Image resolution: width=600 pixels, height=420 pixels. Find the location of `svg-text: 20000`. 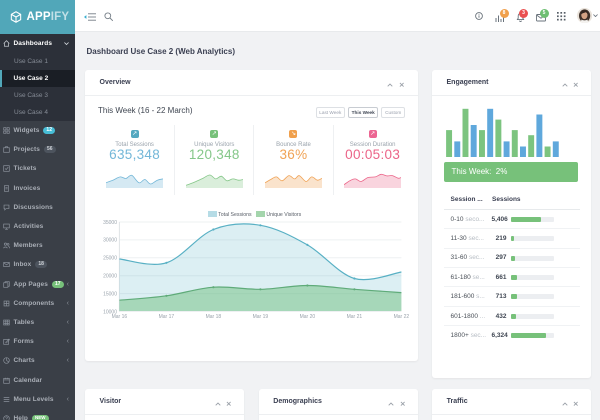

svg-text: 20000 is located at coordinates (110, 277).